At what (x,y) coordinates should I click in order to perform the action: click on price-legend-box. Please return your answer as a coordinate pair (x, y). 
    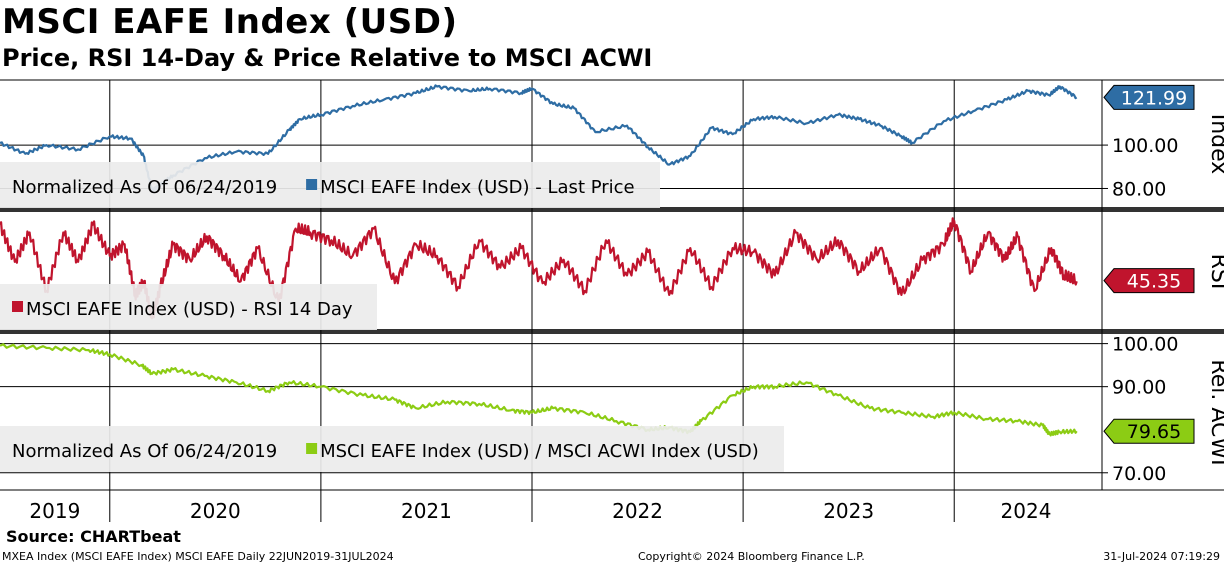
    Looking at the image, I should click on (330, 185).